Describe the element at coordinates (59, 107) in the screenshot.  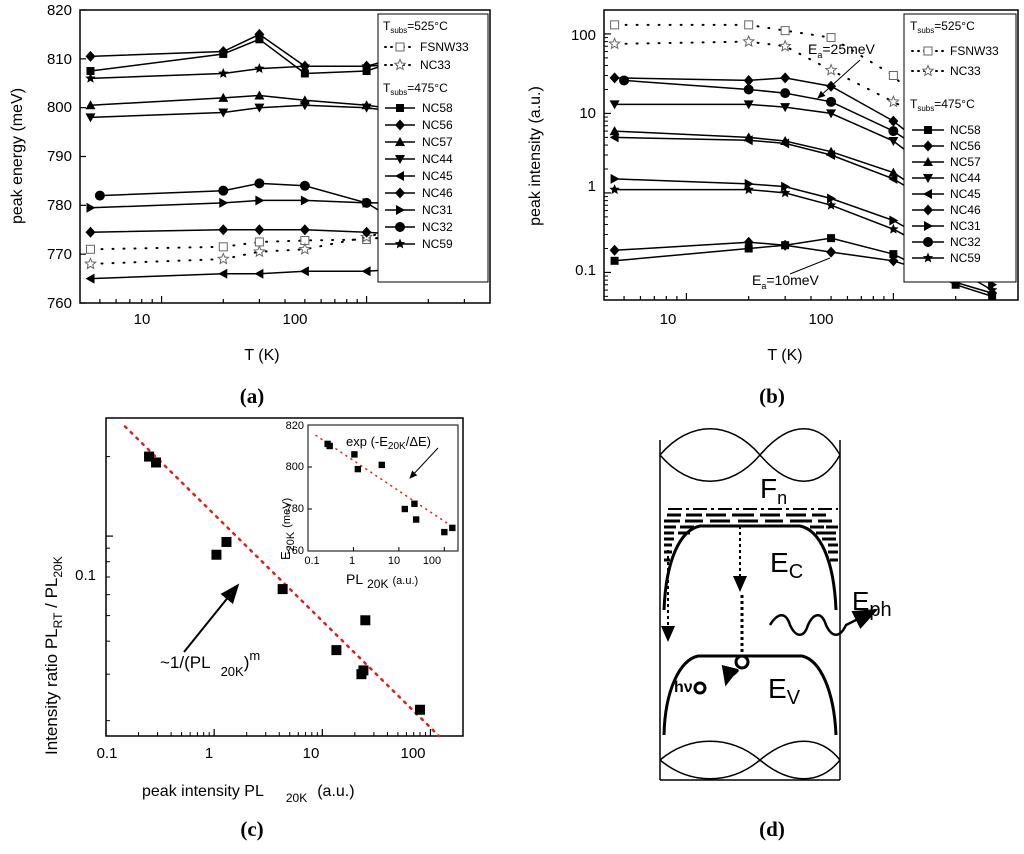
I see `y-tick-label: 800` at that location.